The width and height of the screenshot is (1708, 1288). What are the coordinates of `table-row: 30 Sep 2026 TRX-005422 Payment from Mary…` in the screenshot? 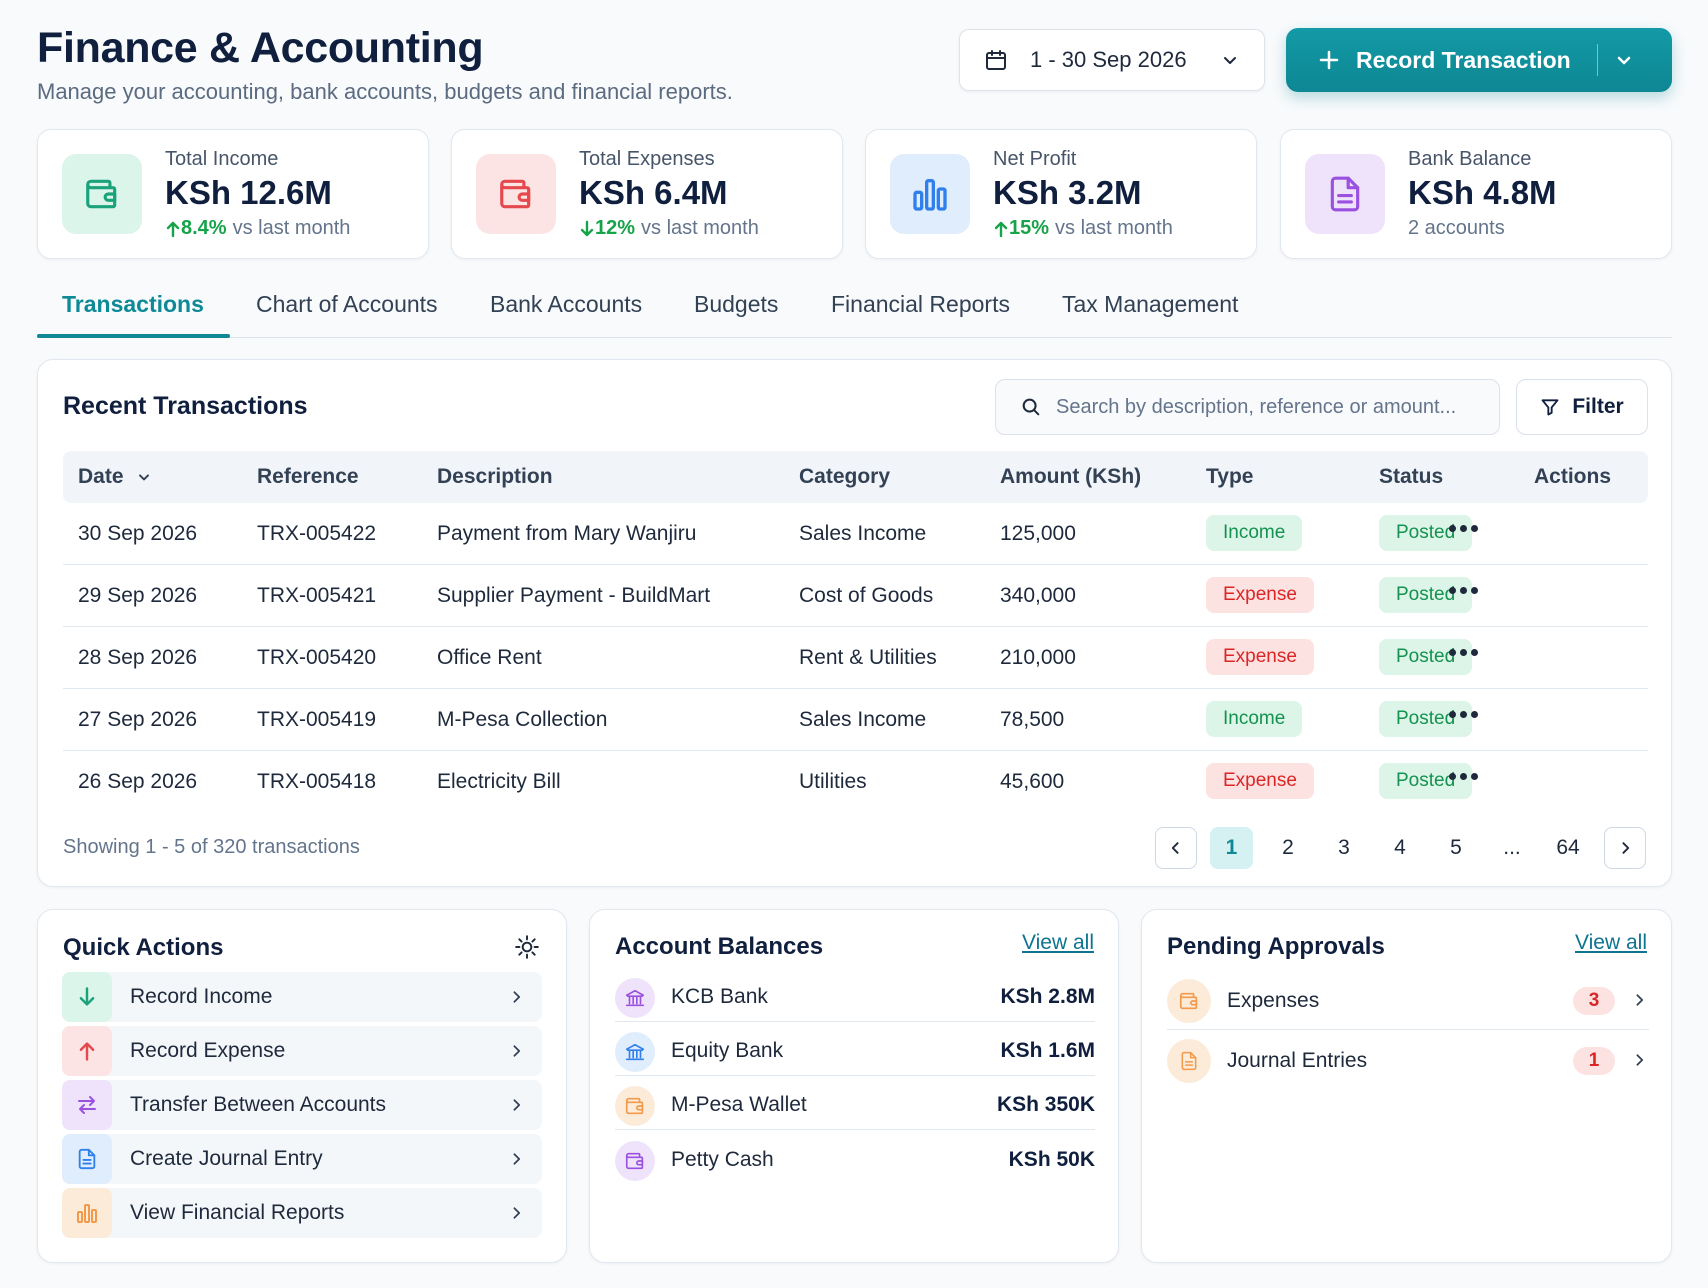 It's located at (855, 534).